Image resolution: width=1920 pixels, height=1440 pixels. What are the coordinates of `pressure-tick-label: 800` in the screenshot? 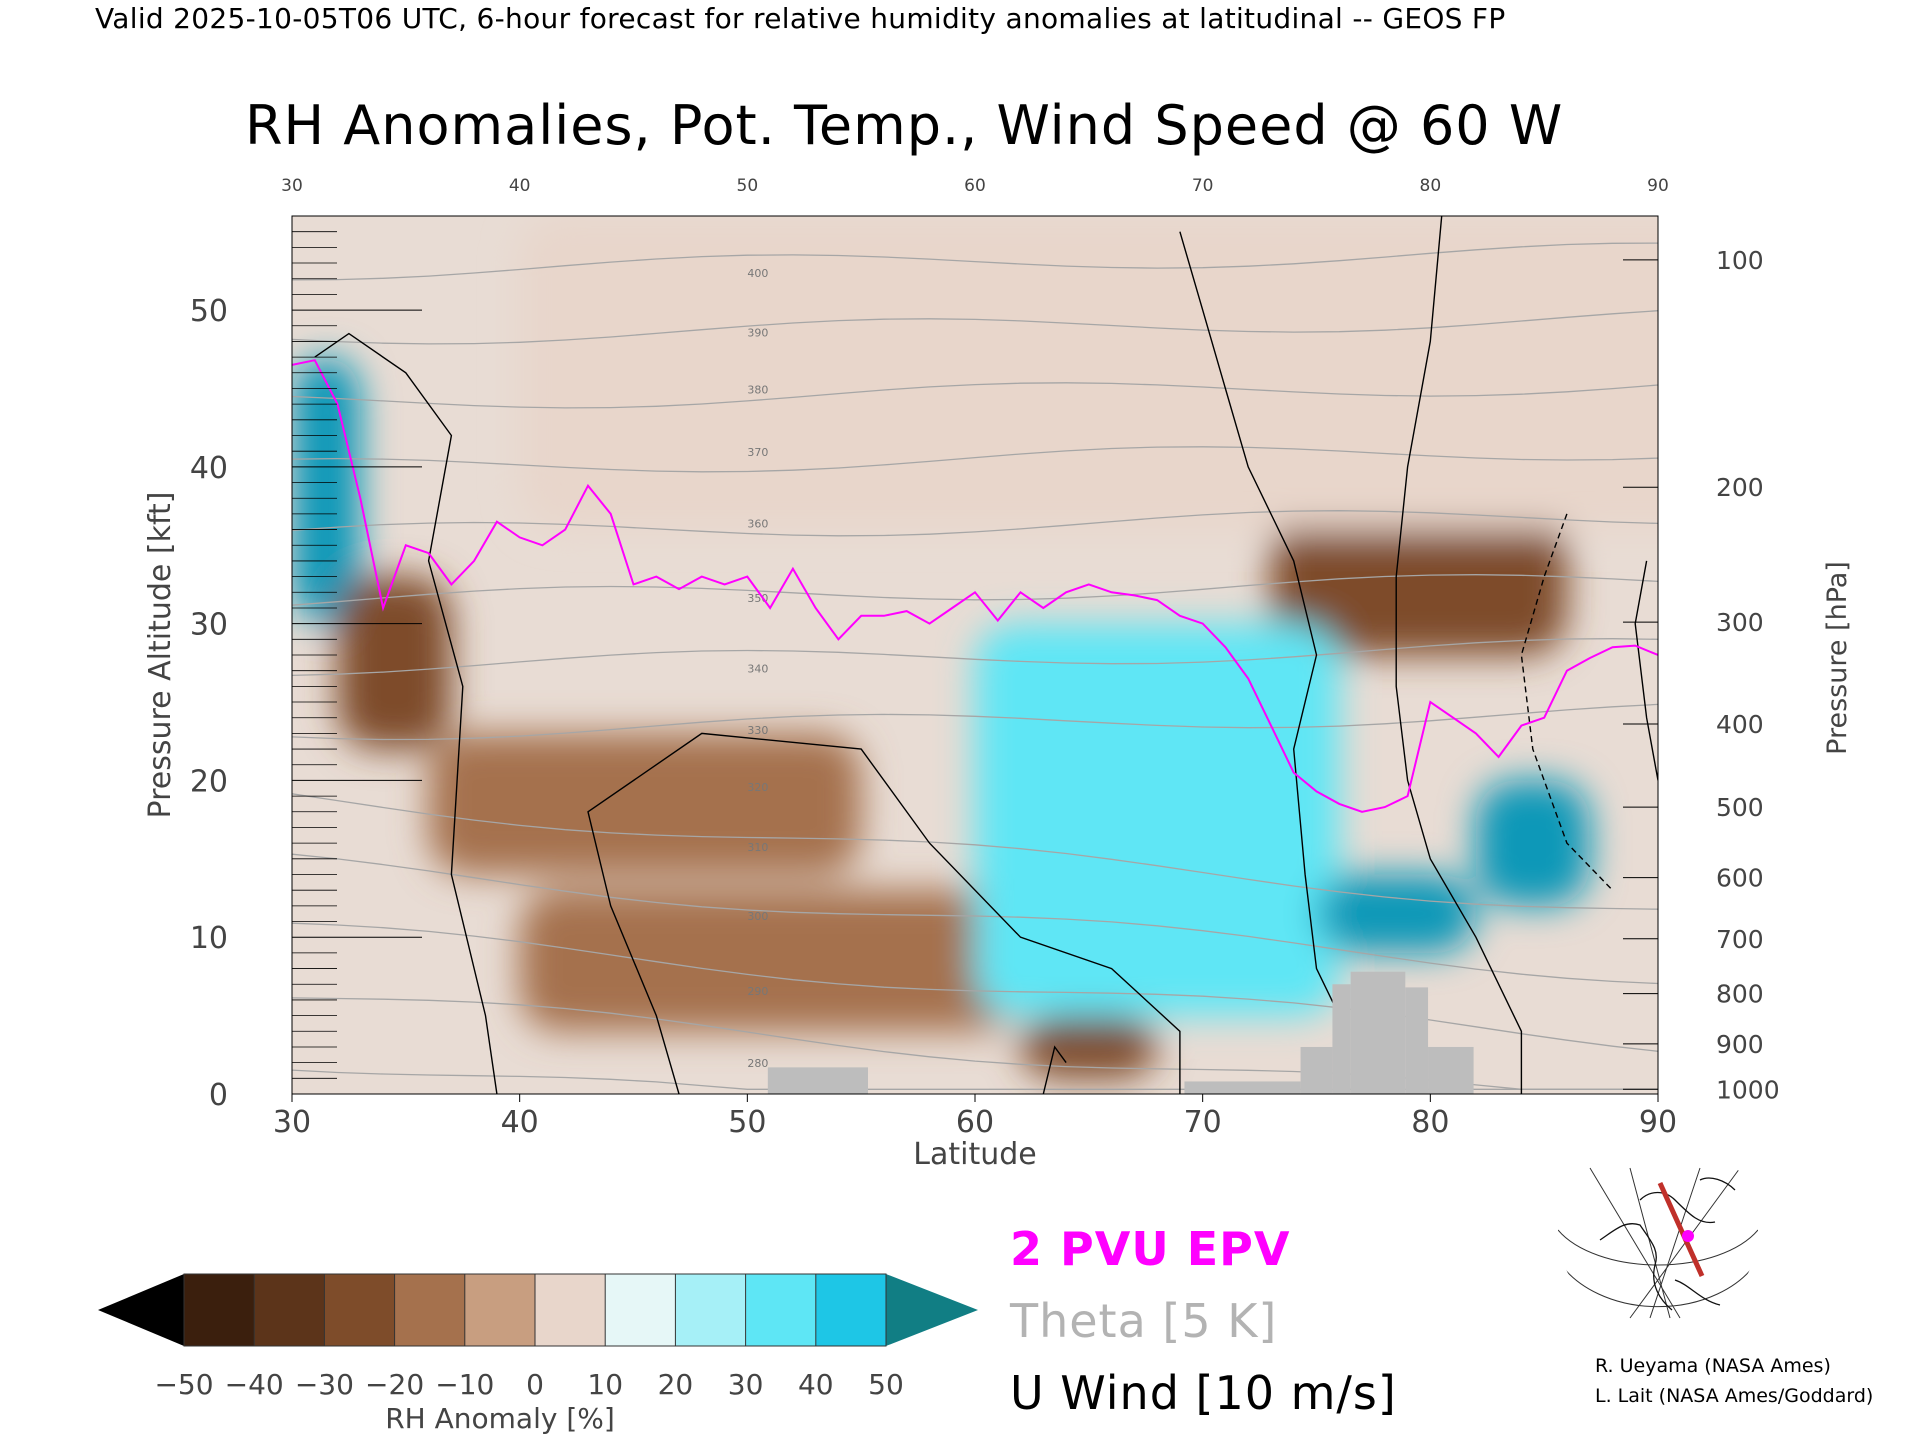 It's located at (1740, 994).